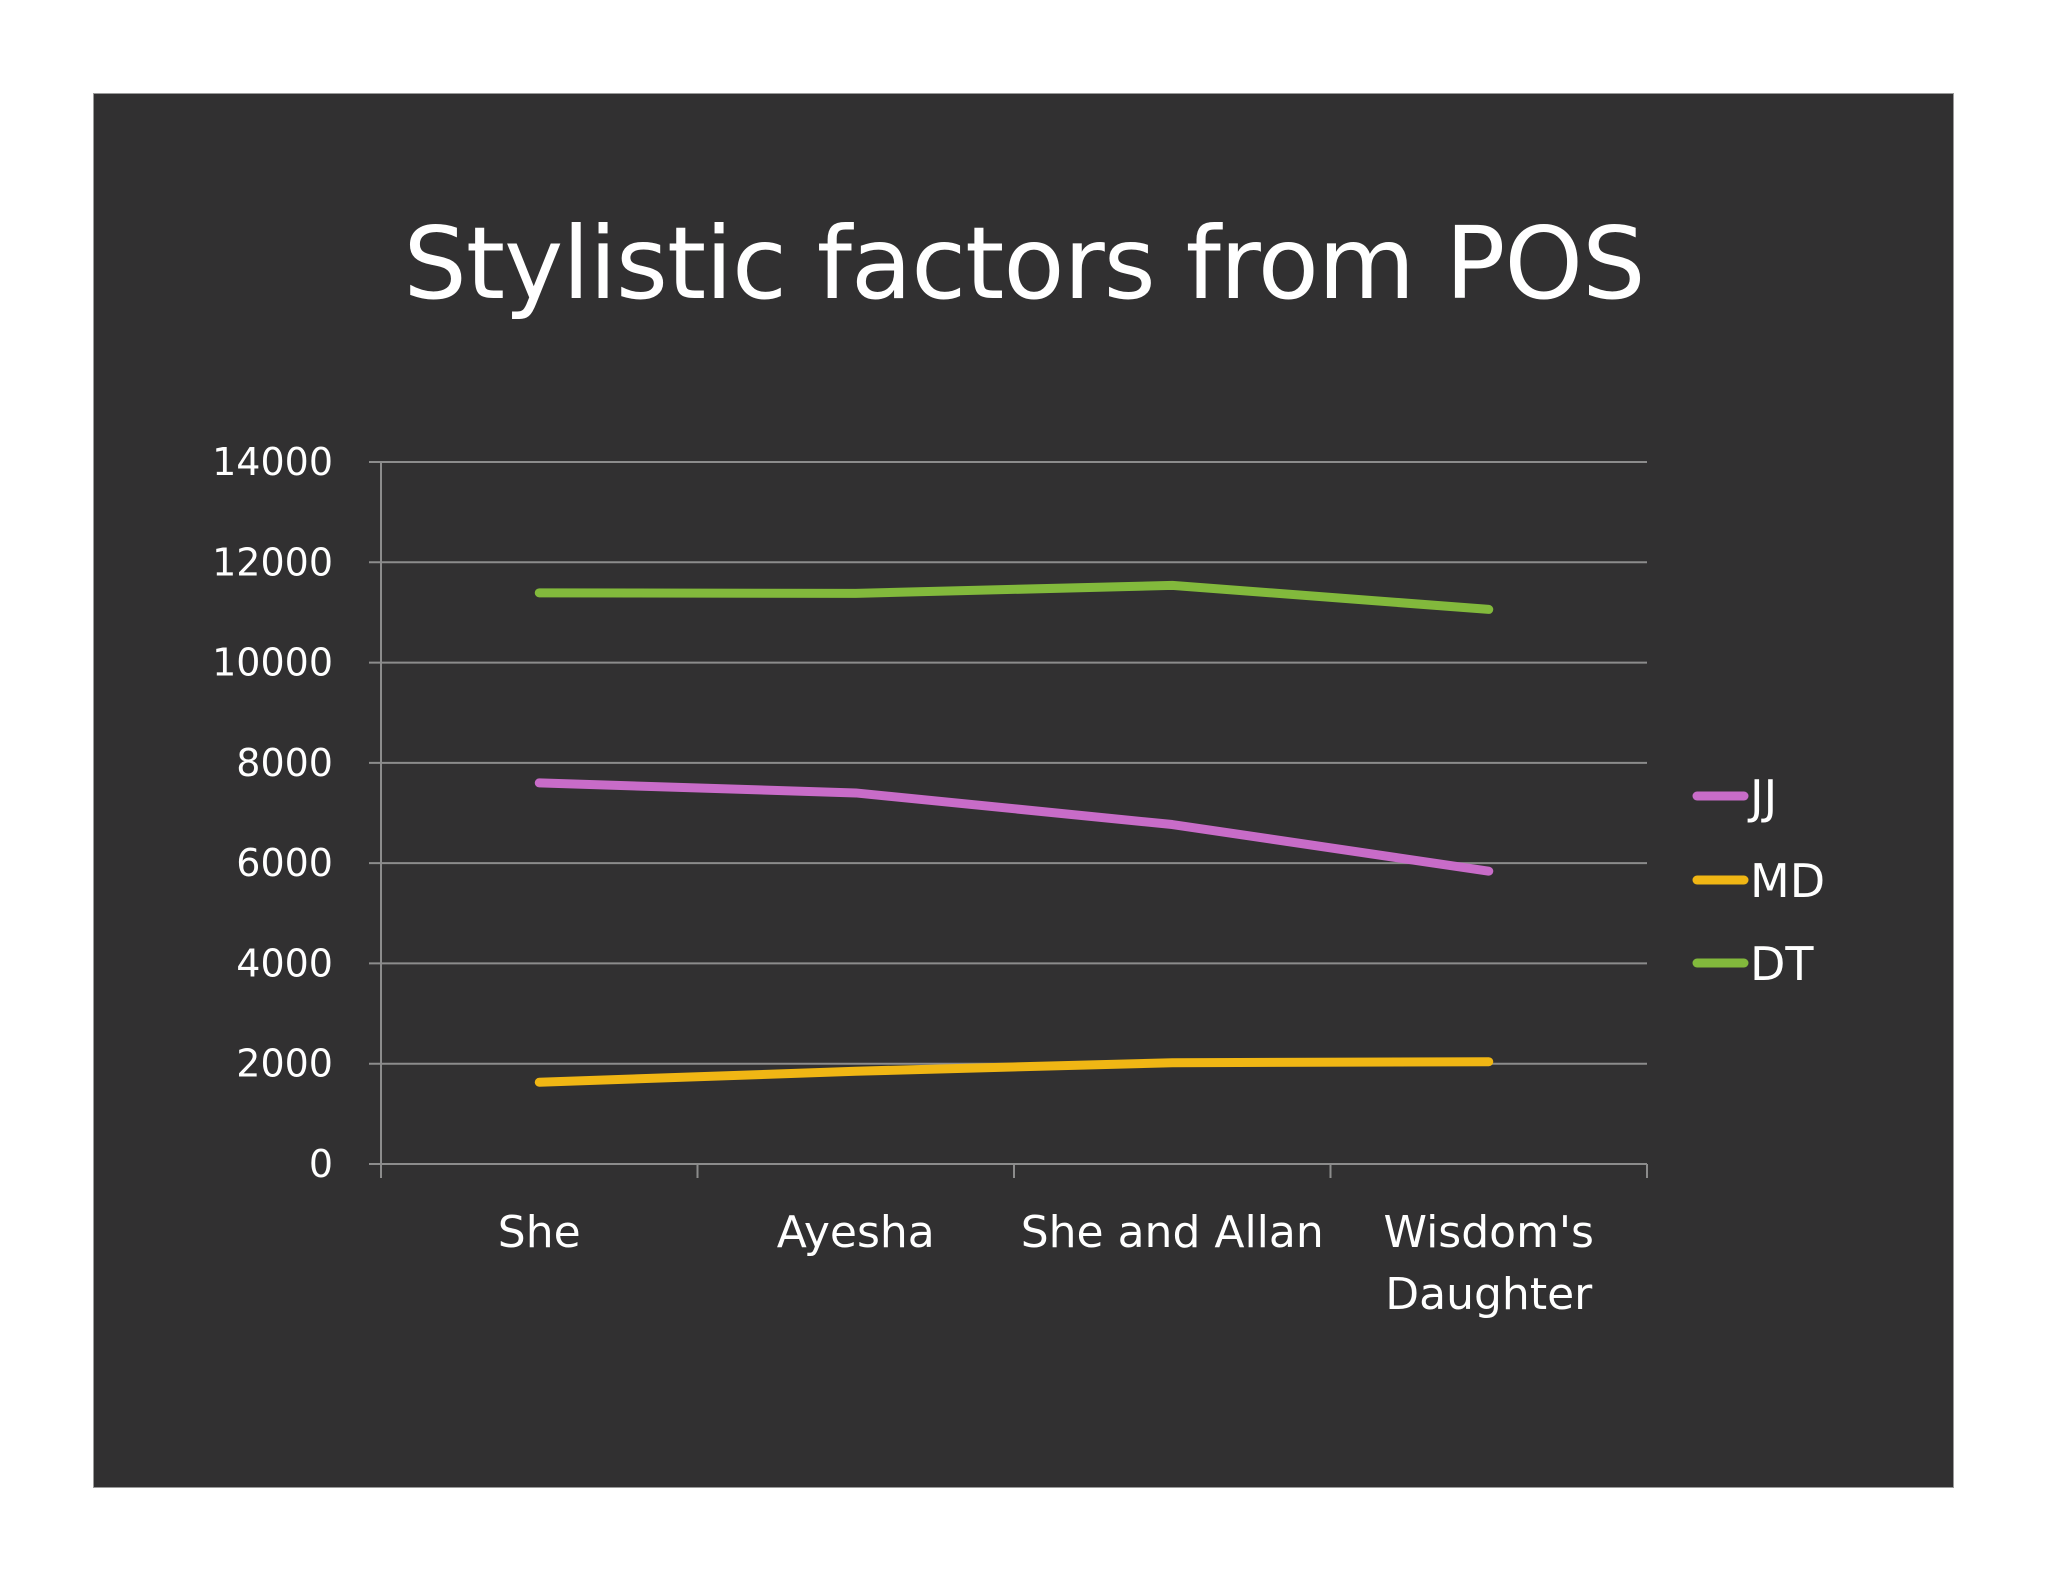  What do you see at coordinates (1782, 964) in the screenshot?
I see `legend-label-dt: DT` at bounding box center [1782, 964].